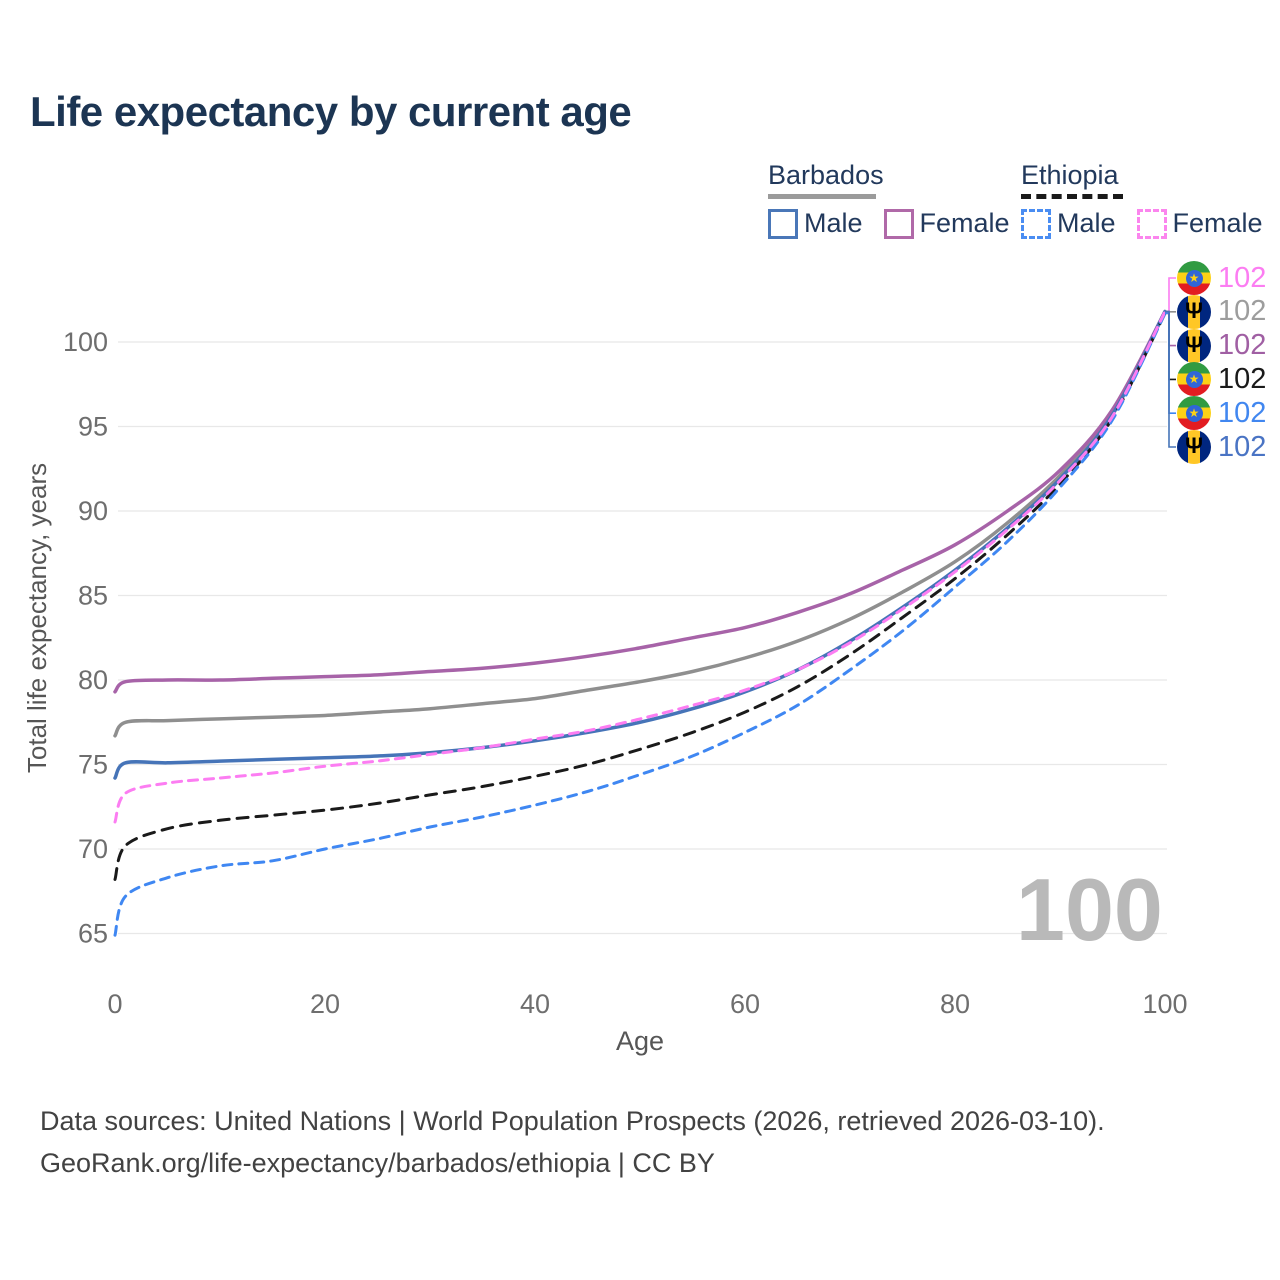  I want to click on x-tick-40: 40, so click(535, 1004).